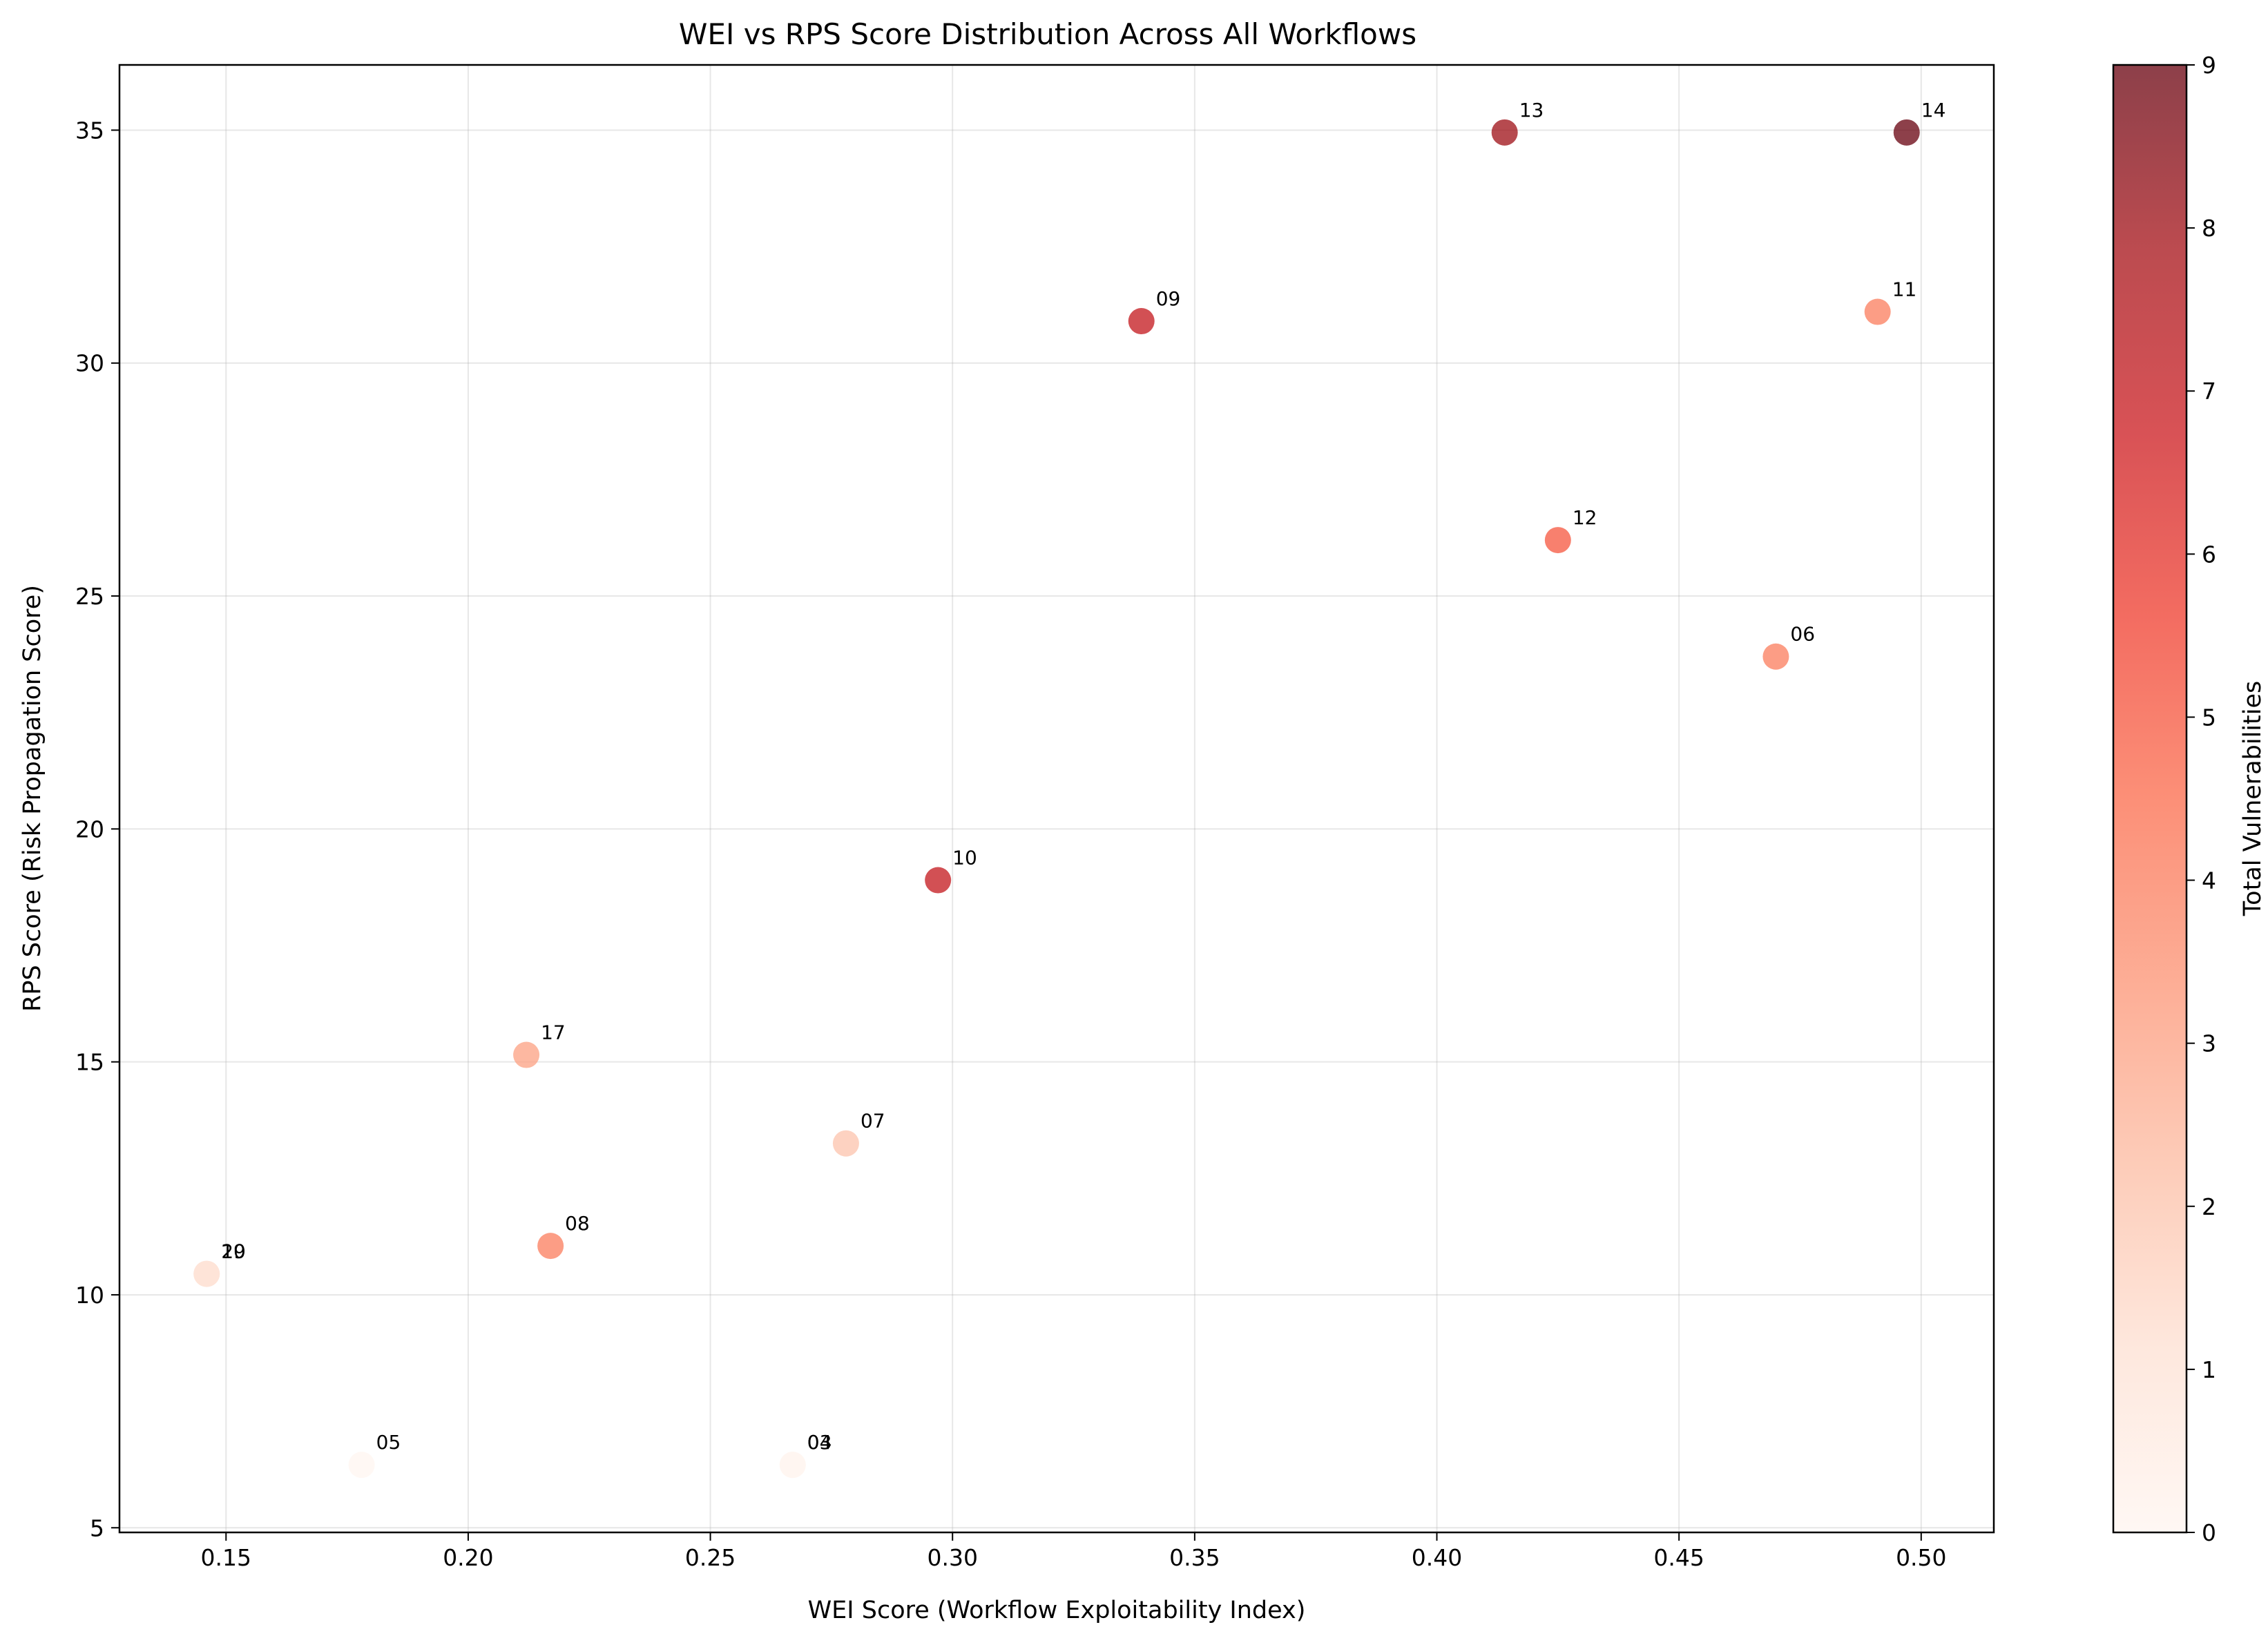 Image resolution: width=2268 pixels, height=1636 pixels. What do you see at coordinates (468, 1557) in the screenshot?
I see `x-tick-label: 0.20` at bounding box center [468, 1557].